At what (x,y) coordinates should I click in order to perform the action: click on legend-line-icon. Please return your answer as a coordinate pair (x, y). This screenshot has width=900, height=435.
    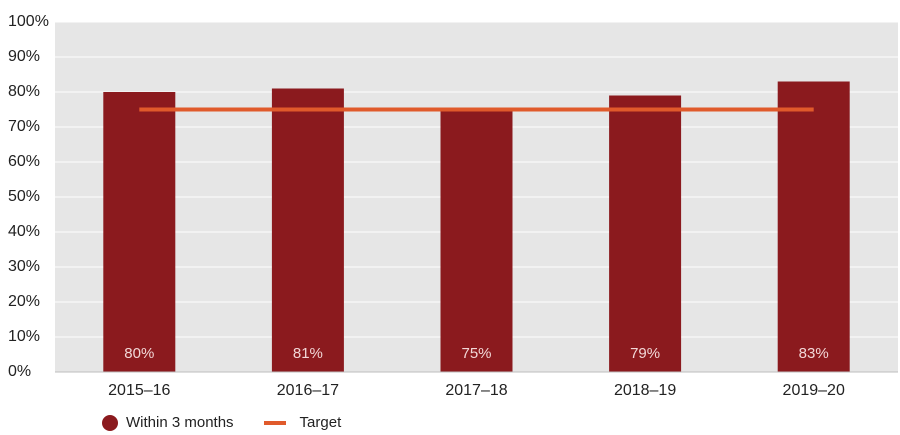
    Looking at the image, I should click on (274, 422).